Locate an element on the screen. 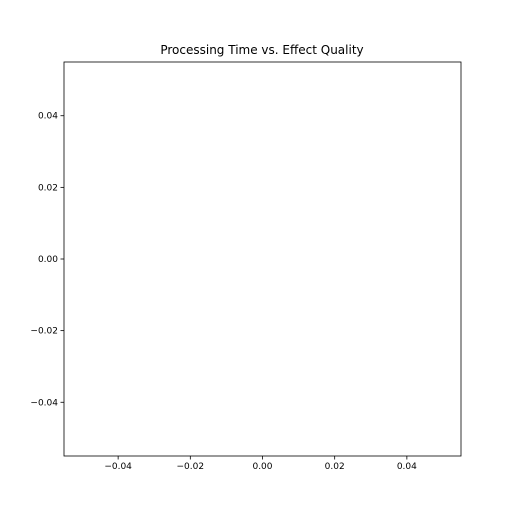  x-tick-label: −0.04 is located at coordinates (118, 467).